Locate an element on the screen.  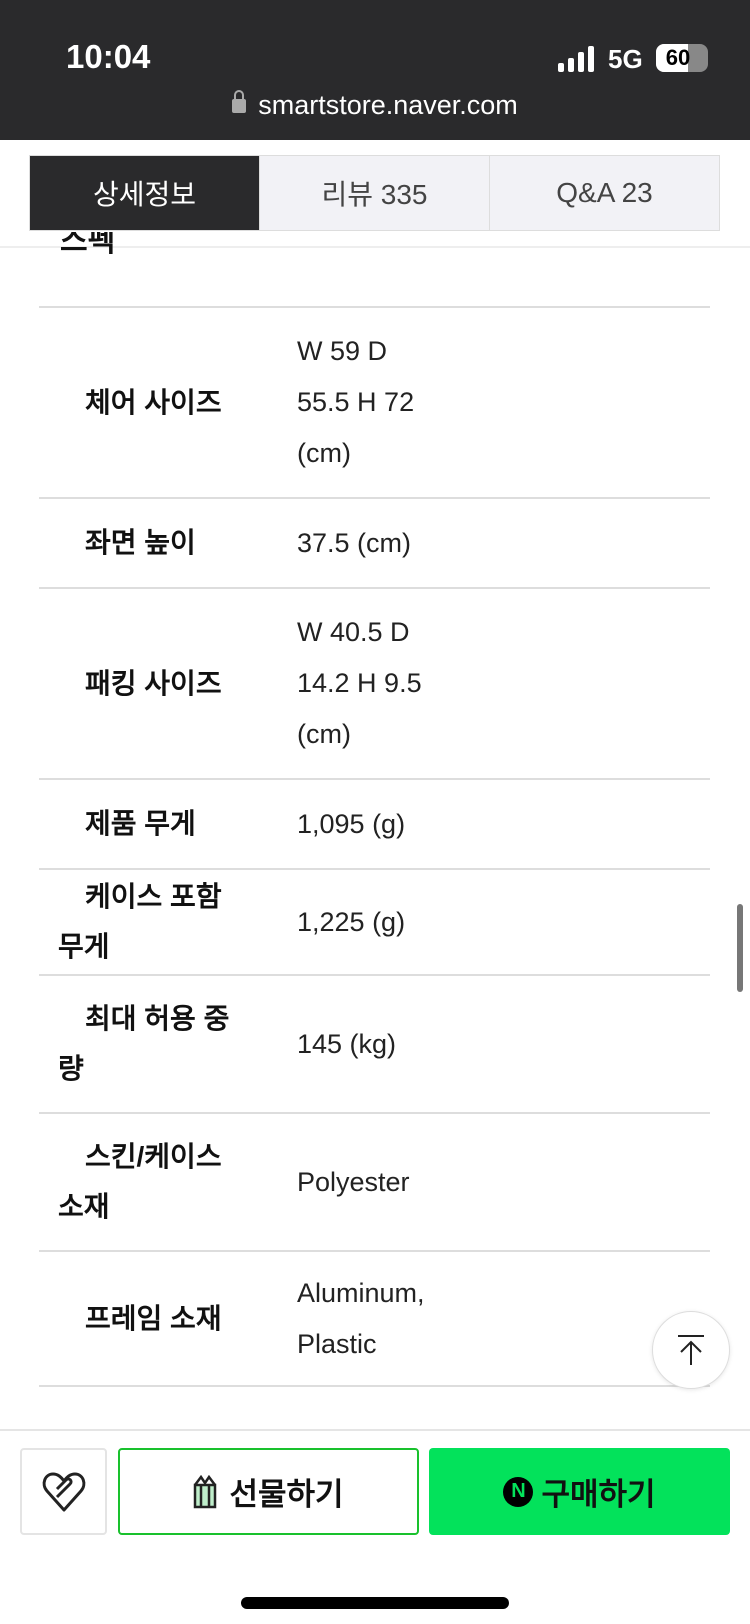
spec-value: W 59 D 55.5 H 72 (cm) is located at coordinates (355, 402).